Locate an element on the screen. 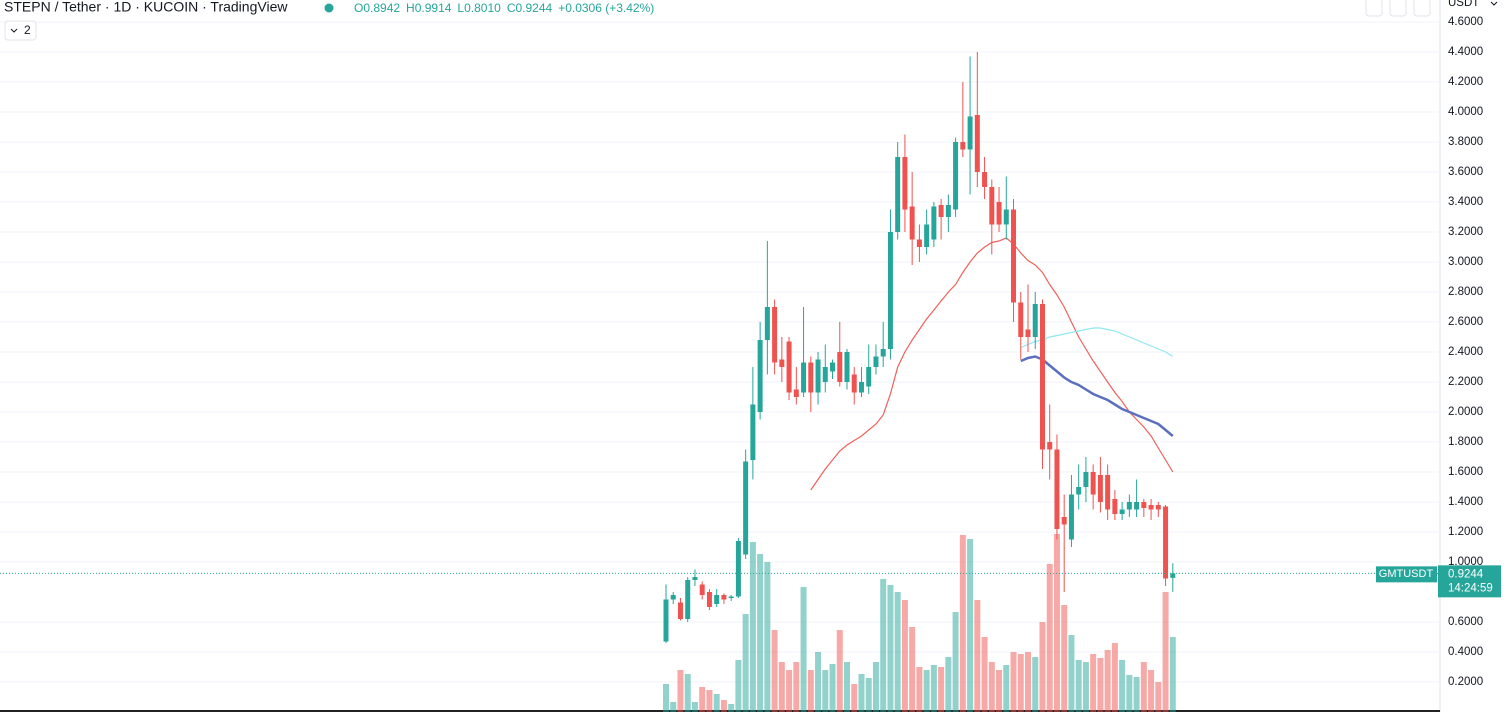 This screenshot has width=1507, height=712. chevron is located at coordinates (14, 30).